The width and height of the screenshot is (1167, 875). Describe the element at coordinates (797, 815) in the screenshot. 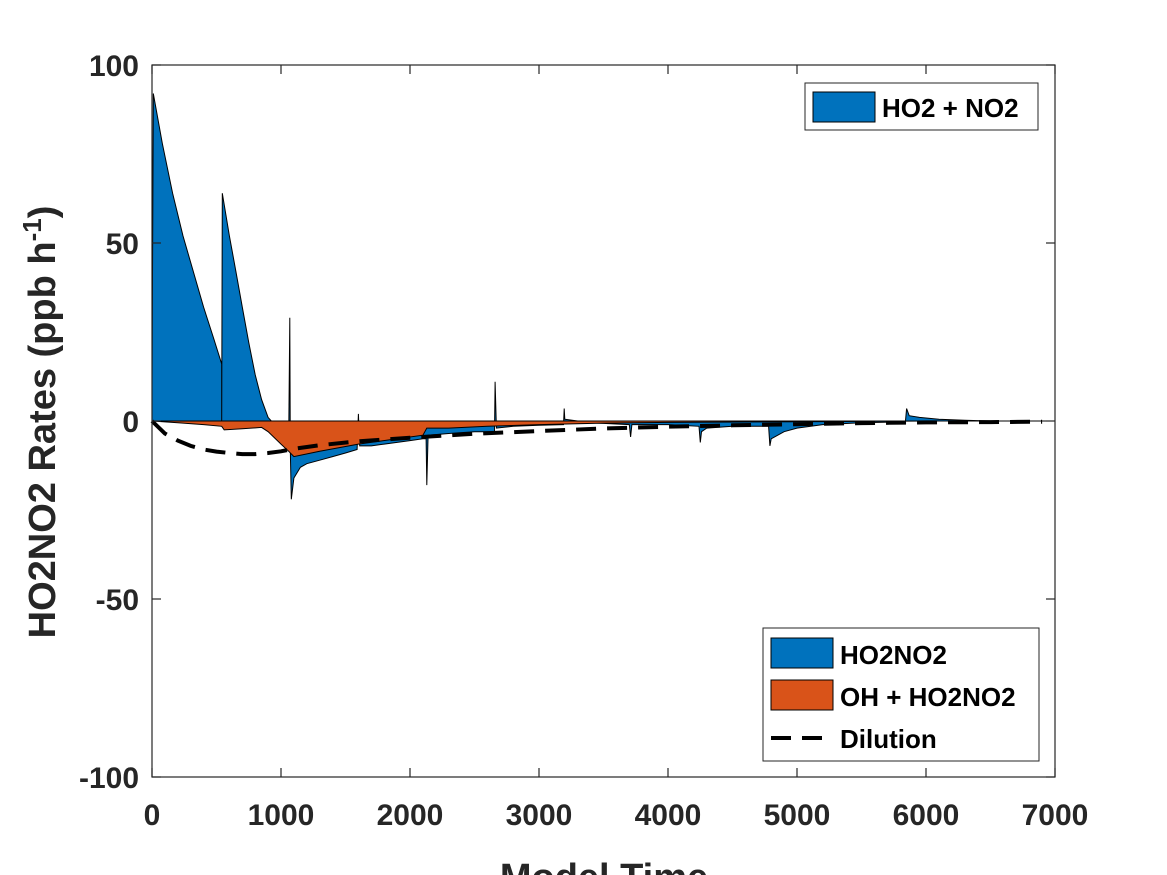

I see `x-tick-label: 5000` at that location.